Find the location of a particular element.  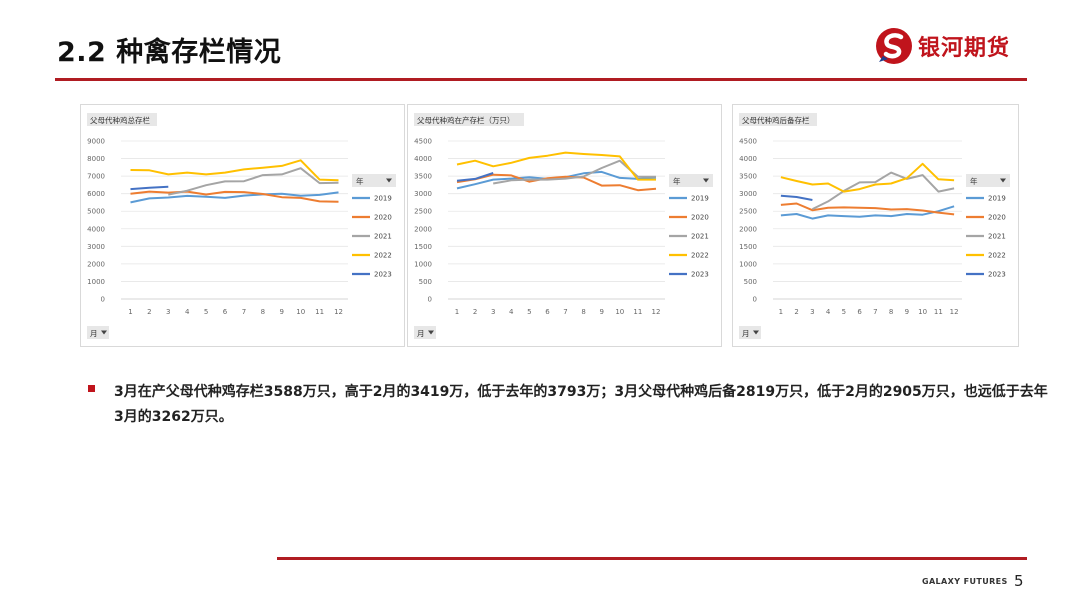

y-tick-label: 5000 is located at coordinates (96, 212).